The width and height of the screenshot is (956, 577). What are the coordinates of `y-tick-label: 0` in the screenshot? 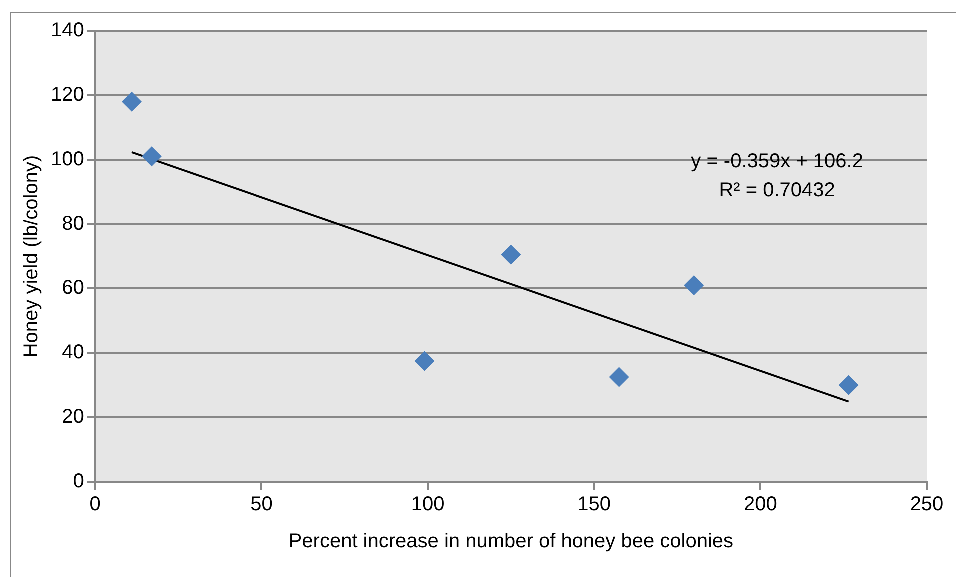 It's located at (78, 481).